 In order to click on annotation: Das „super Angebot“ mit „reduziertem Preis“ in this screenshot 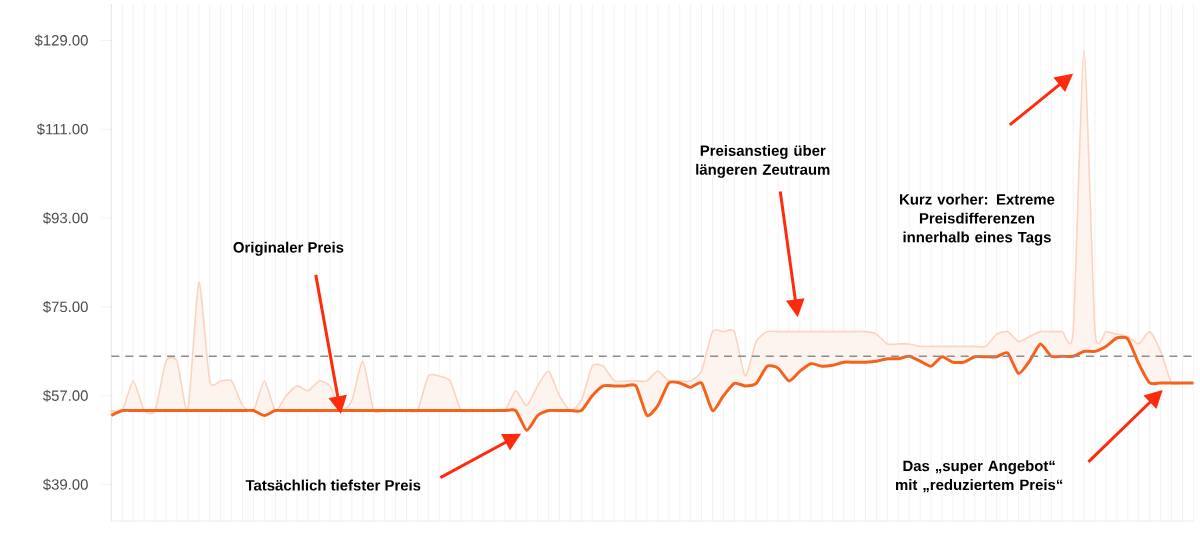, I will do `click(979, 476)`.